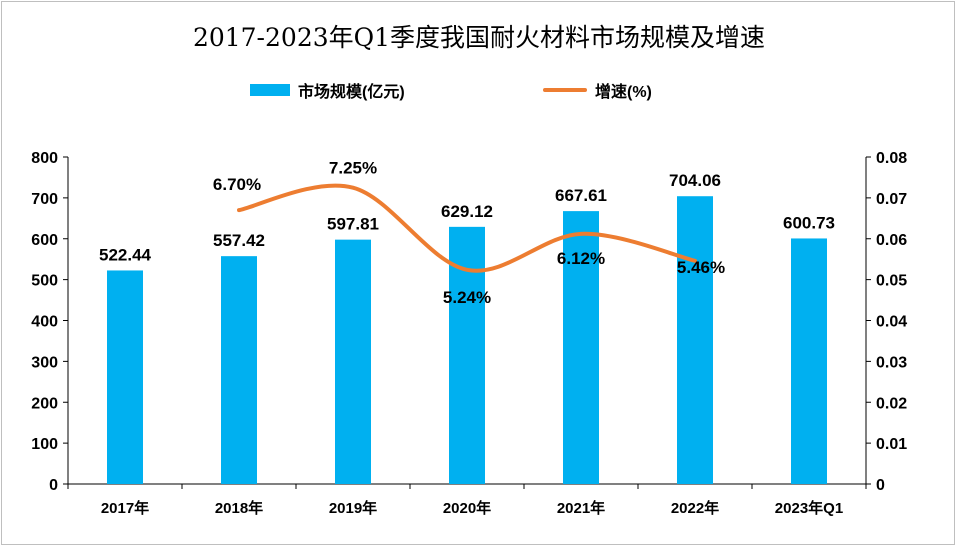 The image size is (958, 548). Describe the element at coordinates (891, 158) in the screenshot. I see `y-right-tick-label: 0.08` at that location.